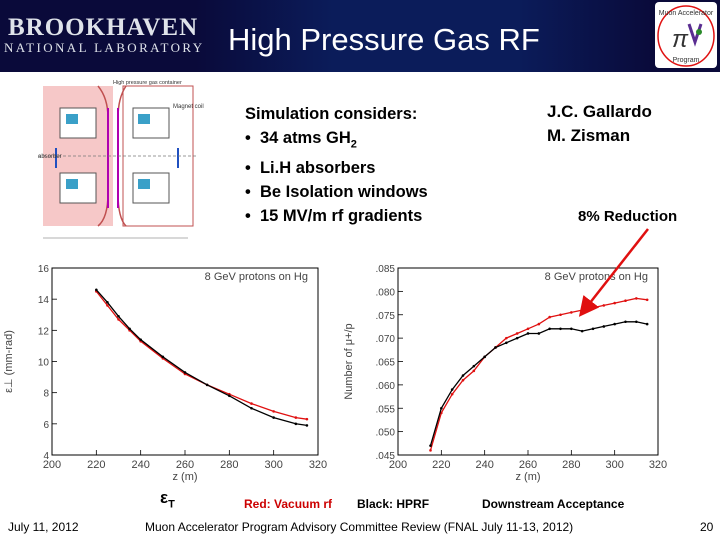  I want to click on x-tick-label: 300, so click(614, 465).